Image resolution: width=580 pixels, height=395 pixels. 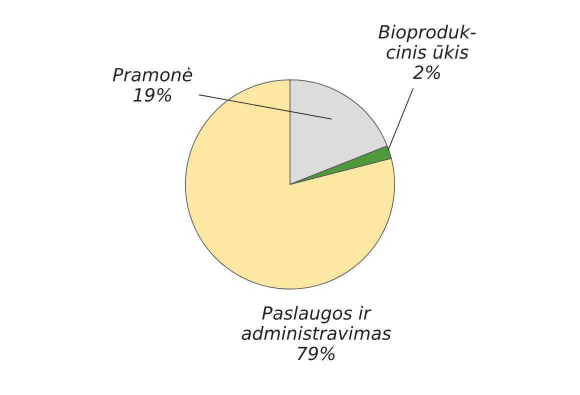 What do you see at coordinates (152, 75) in the screenshot?
I see `slice-label: Pramonė` at bounding box center [152, 75].